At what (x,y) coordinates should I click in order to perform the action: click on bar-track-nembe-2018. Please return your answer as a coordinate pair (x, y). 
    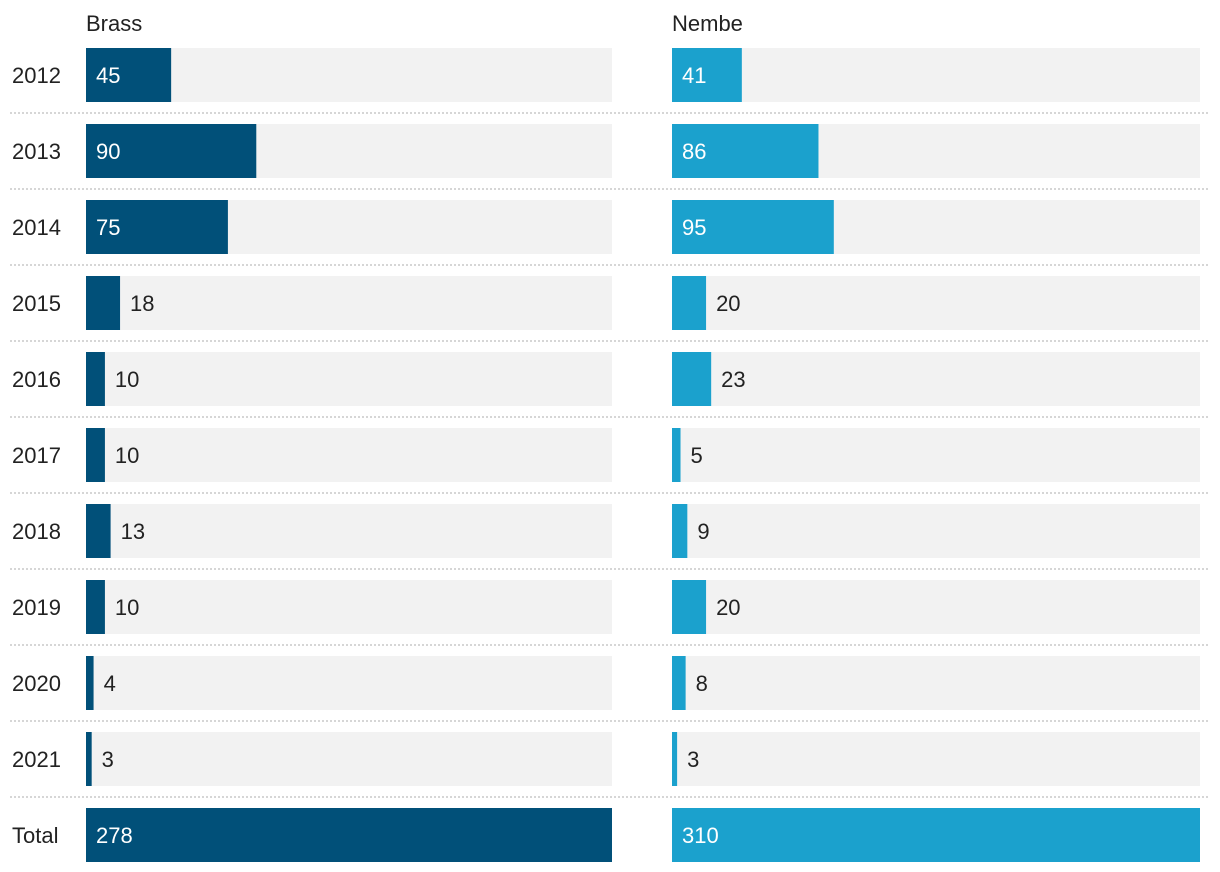
    Looking at the image, I should click on (936, 531).